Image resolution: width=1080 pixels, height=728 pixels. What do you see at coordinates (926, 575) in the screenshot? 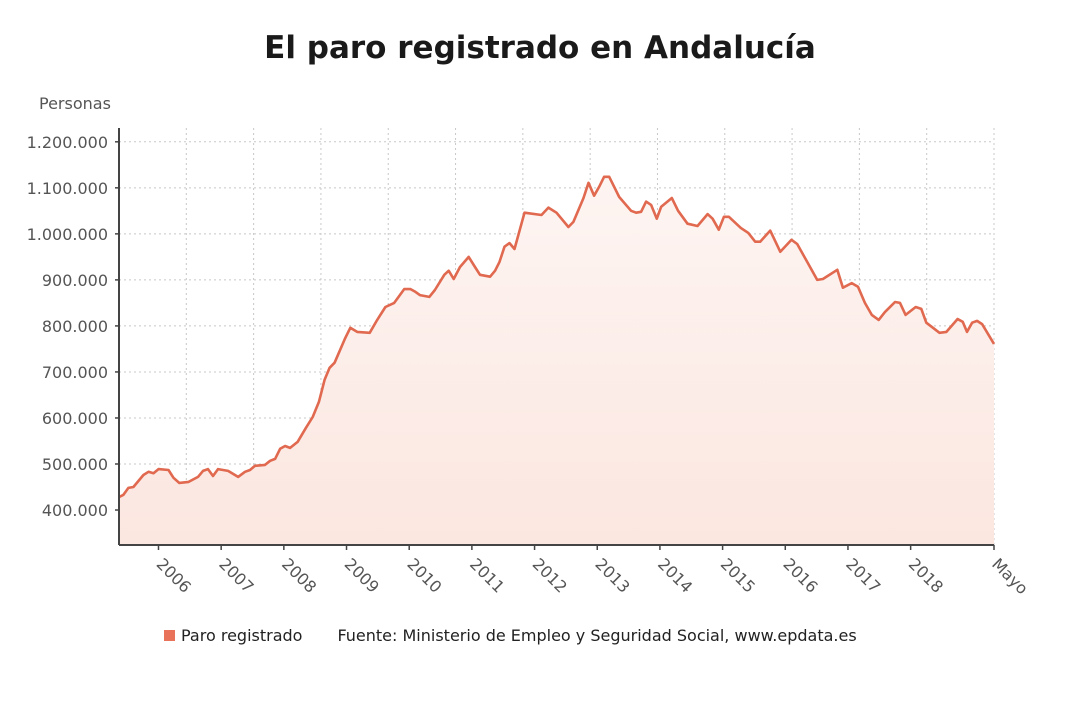
I see `x-tick-label: 2018` at bounding box center [926, 575].